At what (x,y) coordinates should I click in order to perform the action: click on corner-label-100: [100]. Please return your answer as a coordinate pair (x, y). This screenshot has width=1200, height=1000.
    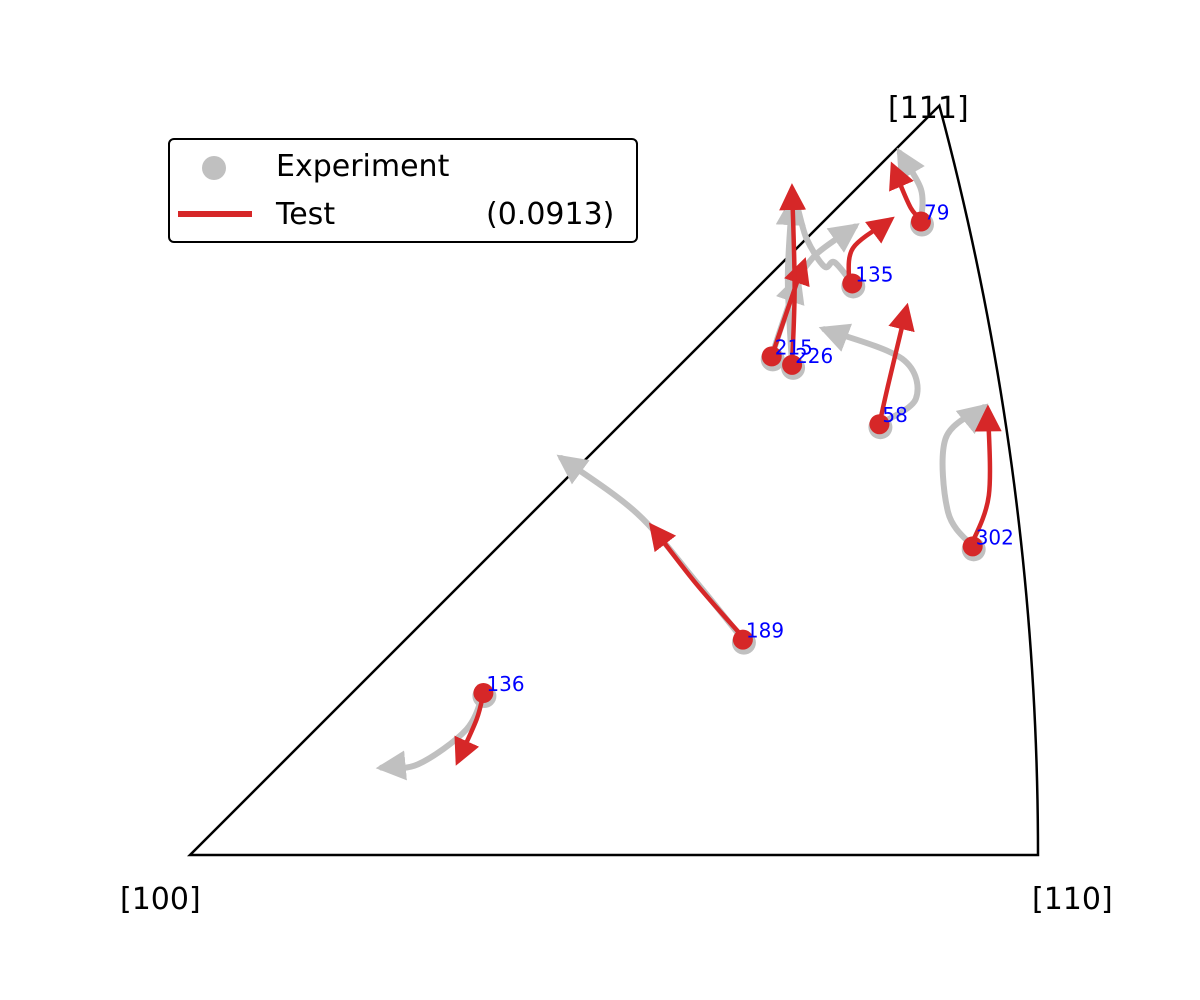
    Looking at the image, I should click on (160, 899).